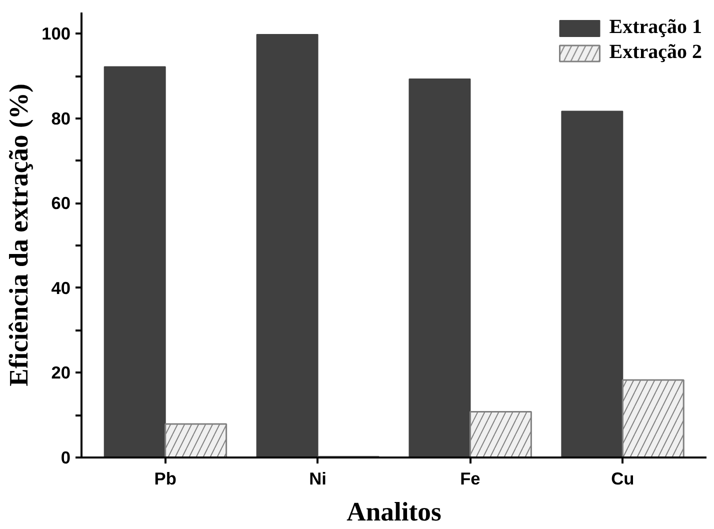 This screenshot has width=714, height=529. I want to click on y-tick-label: 80, so click(61, 118).